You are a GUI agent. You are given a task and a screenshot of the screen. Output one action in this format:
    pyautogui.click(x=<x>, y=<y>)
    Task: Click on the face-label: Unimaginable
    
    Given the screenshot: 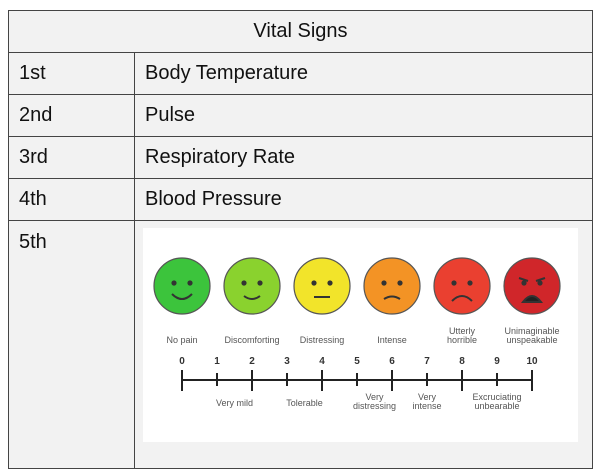 What is the action you would take?
    pyautogui.click(x=531, y=331)
    